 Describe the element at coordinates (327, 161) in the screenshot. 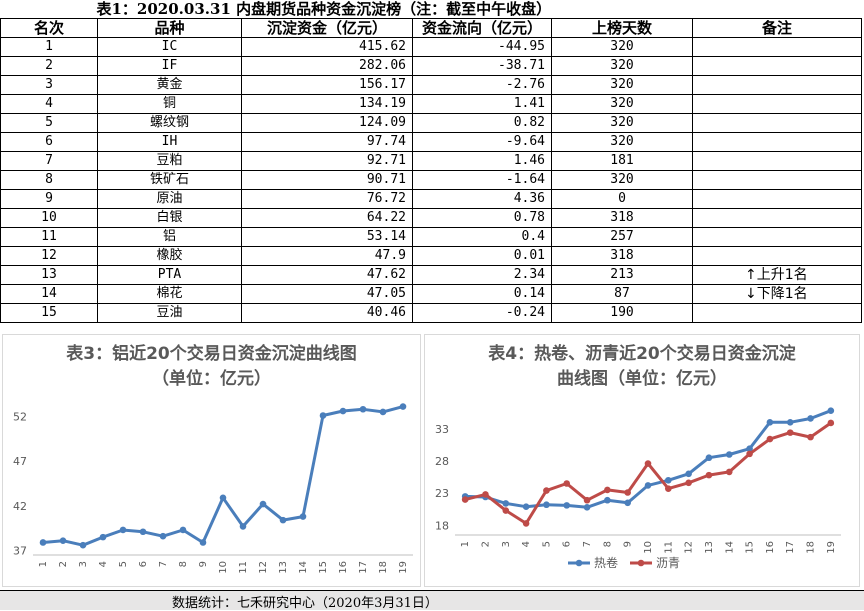

I see `cell-funds: 92.71` at that location.